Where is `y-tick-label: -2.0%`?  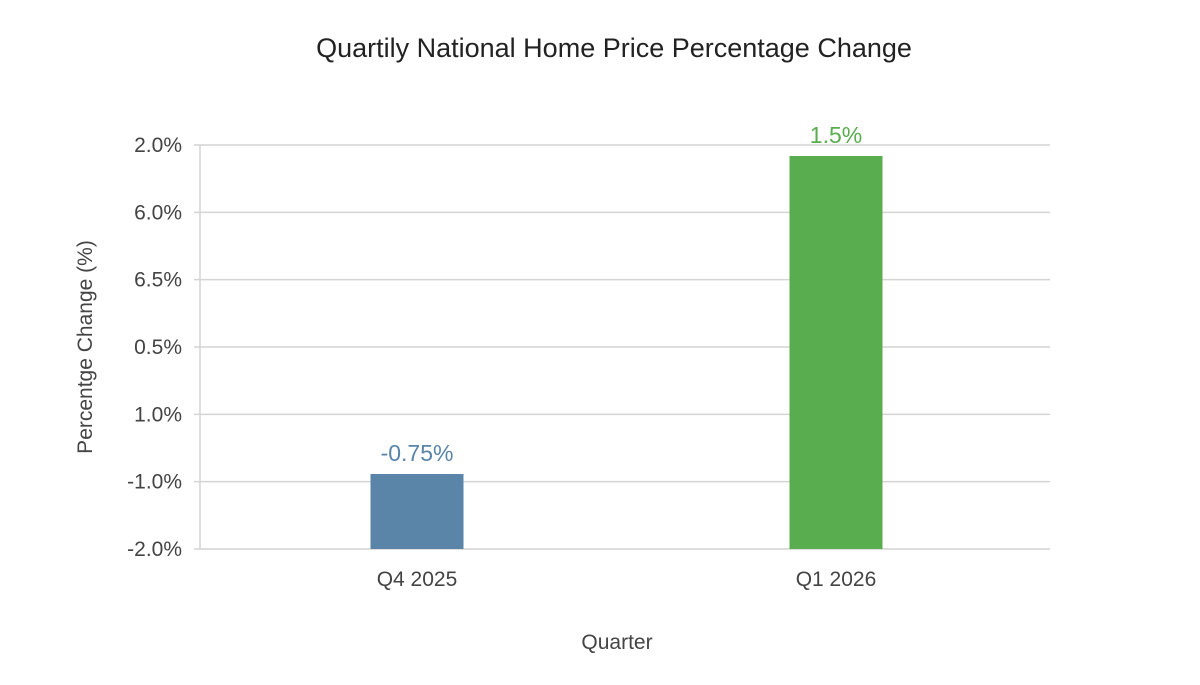
y-tick-label: -2.0% is located at coordinates (154, 549).